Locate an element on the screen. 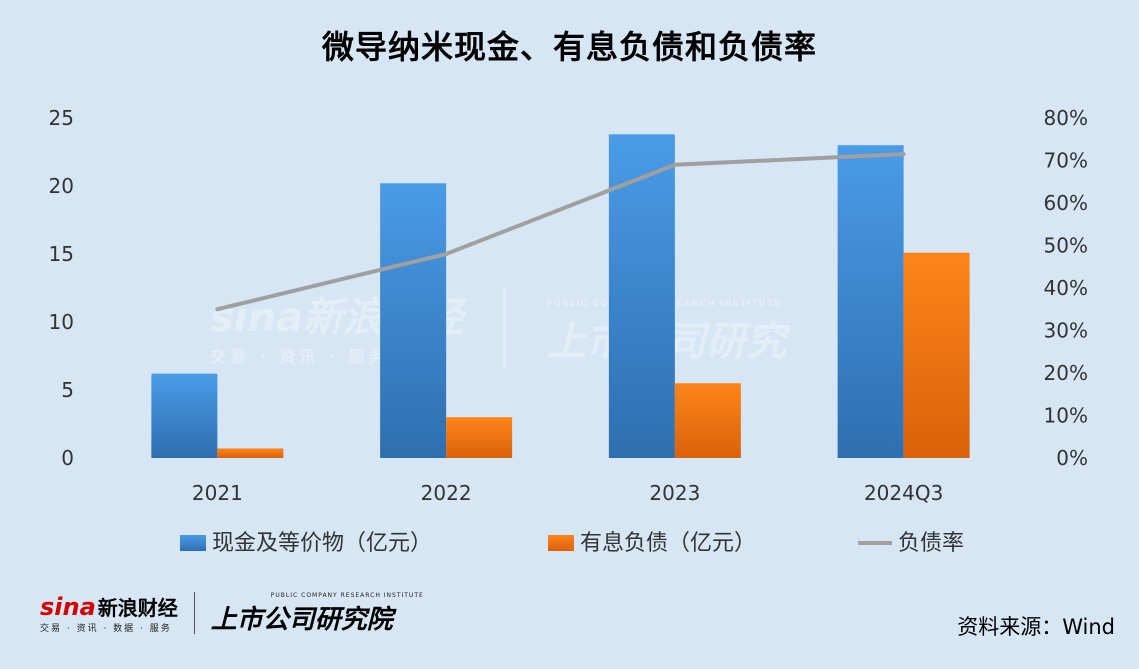 The image size is (1139, 669). y-tick-label: 0 is located at coordinates (67, 458).